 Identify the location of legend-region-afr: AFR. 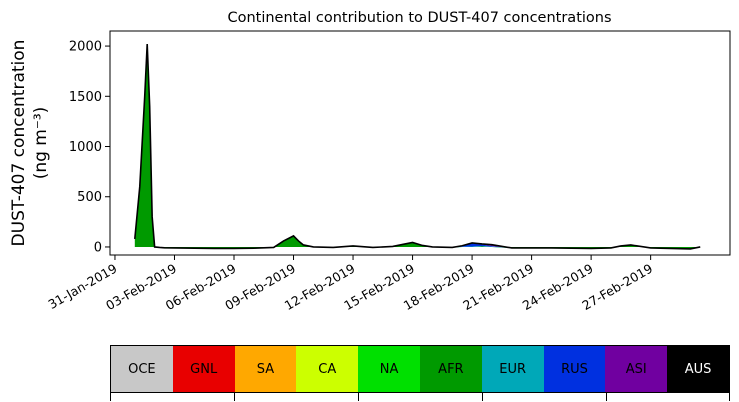
(450, 369).